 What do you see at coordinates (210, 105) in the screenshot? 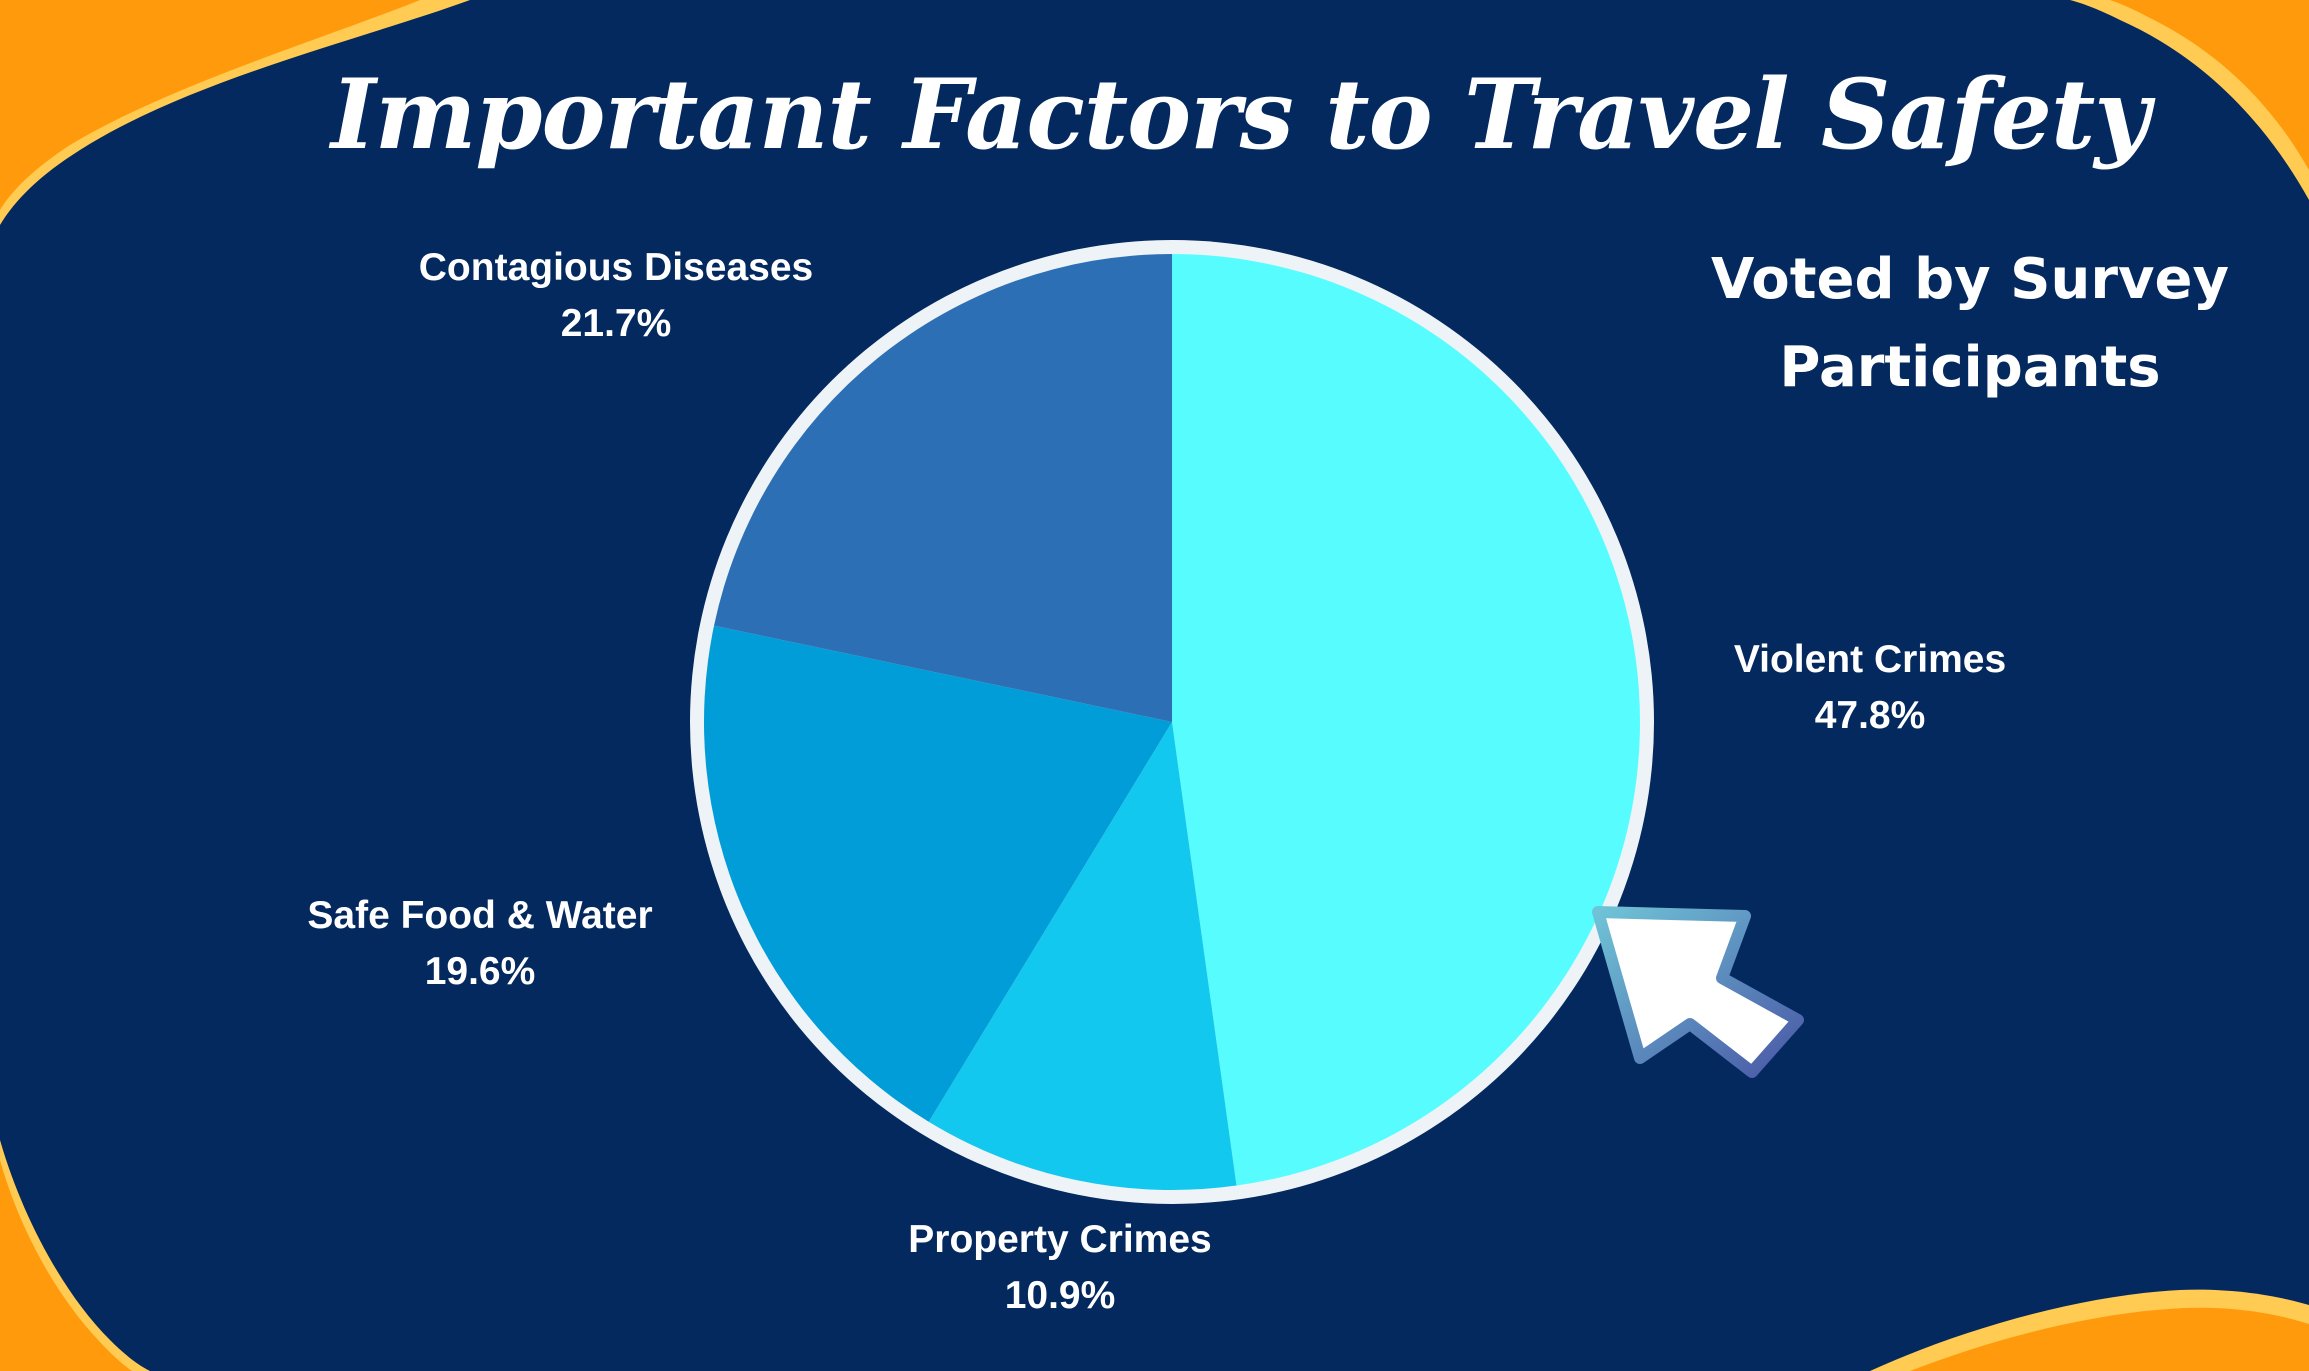
I see `corner-wave-top-left-inner` at bounding box center [210, 105].